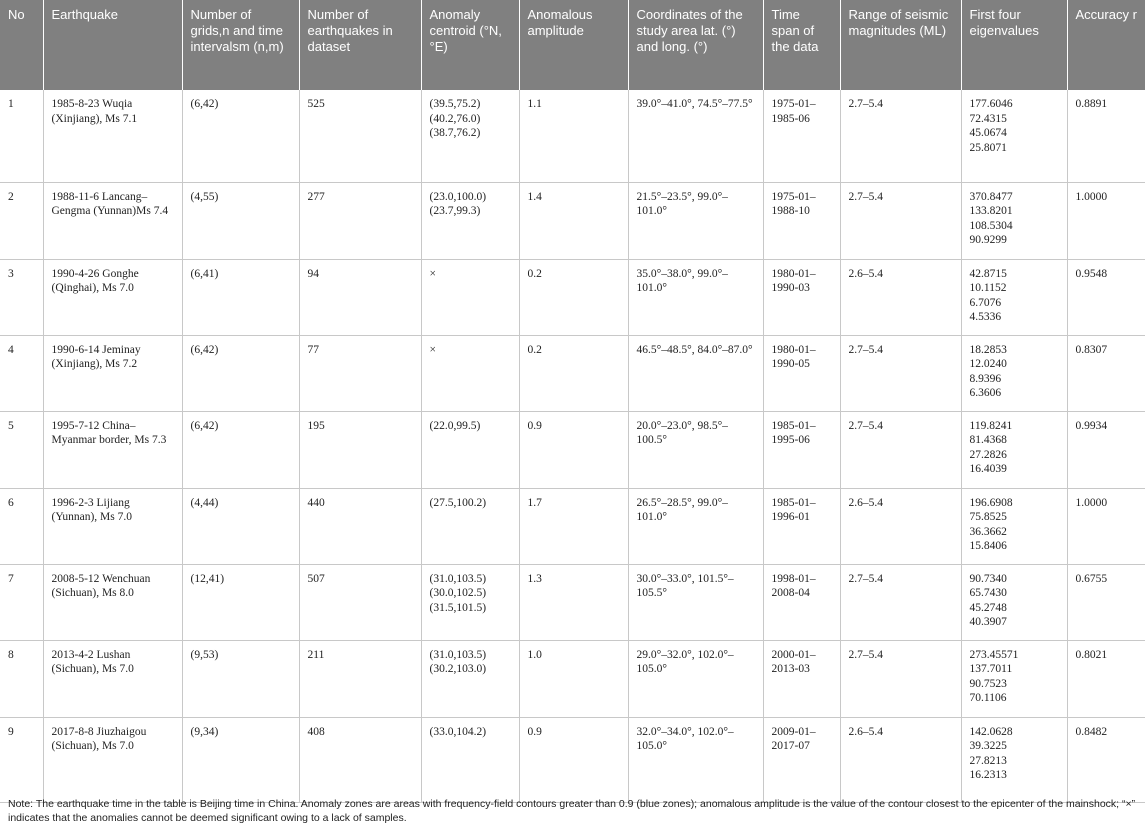 This screenshot has width=1145, height=828. I want to click on cell-eigen-line: 133.8201, so click(991, 211).